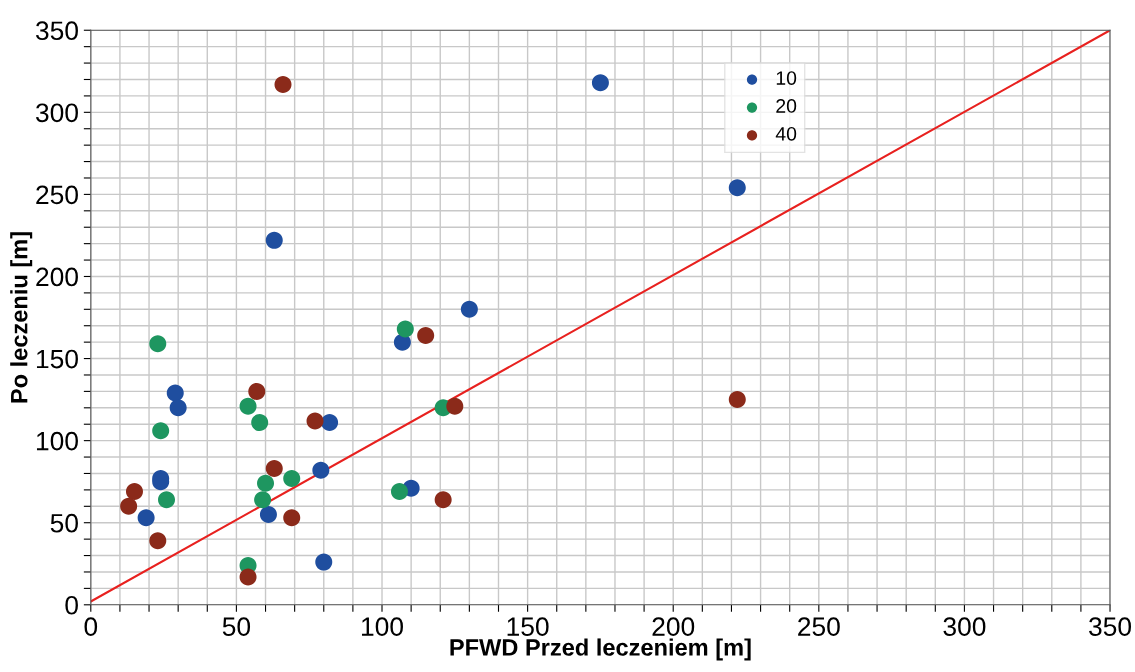 Image resolution: width=1135 pixels, height=672 pixels. I want to click on y-tick-label: 200, so click(57, 277).